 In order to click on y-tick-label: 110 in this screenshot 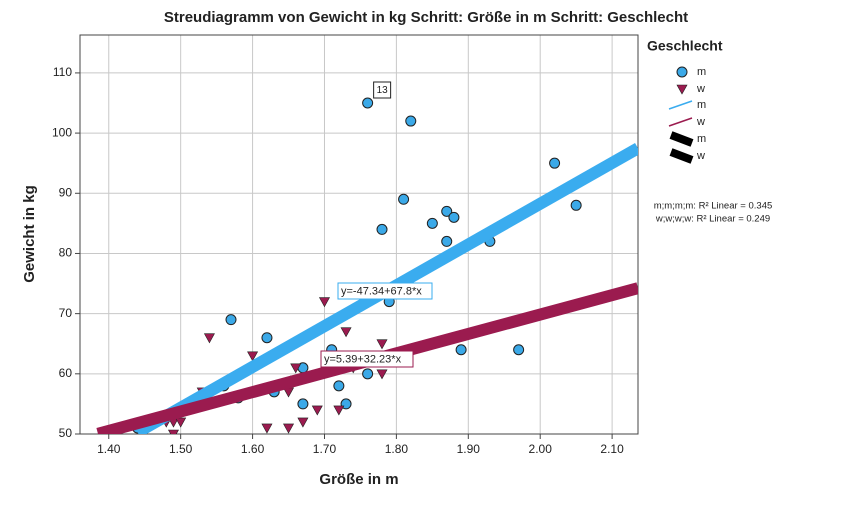, I will do `click(62, 72)`.